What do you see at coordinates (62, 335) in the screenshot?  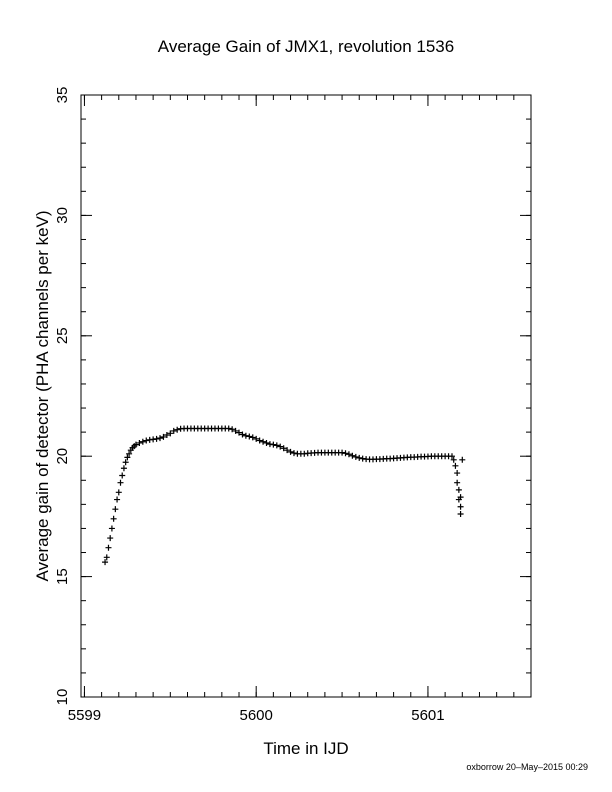 I see `y-tick-label: 25` at bounding box center [62, 335].